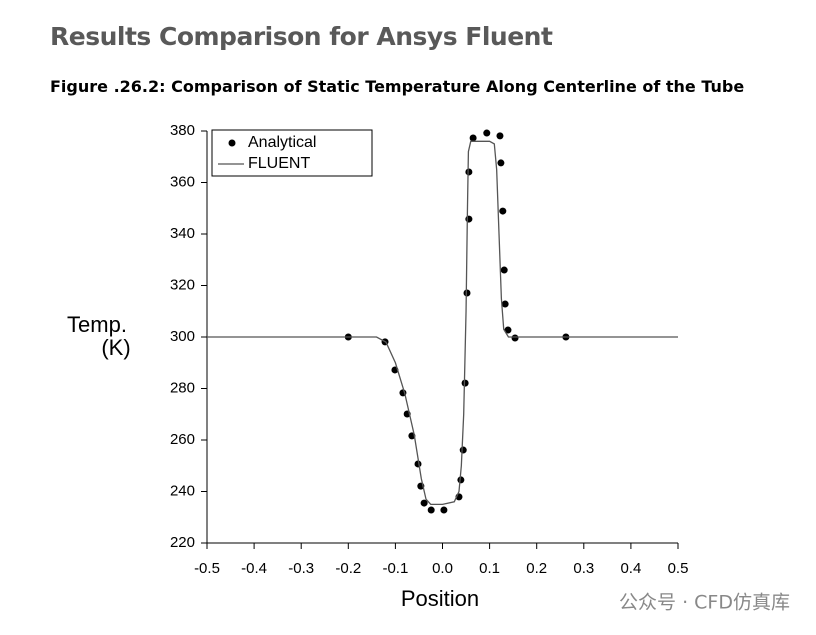  I want to click on y-axis-label: (K), so click(115, 347).